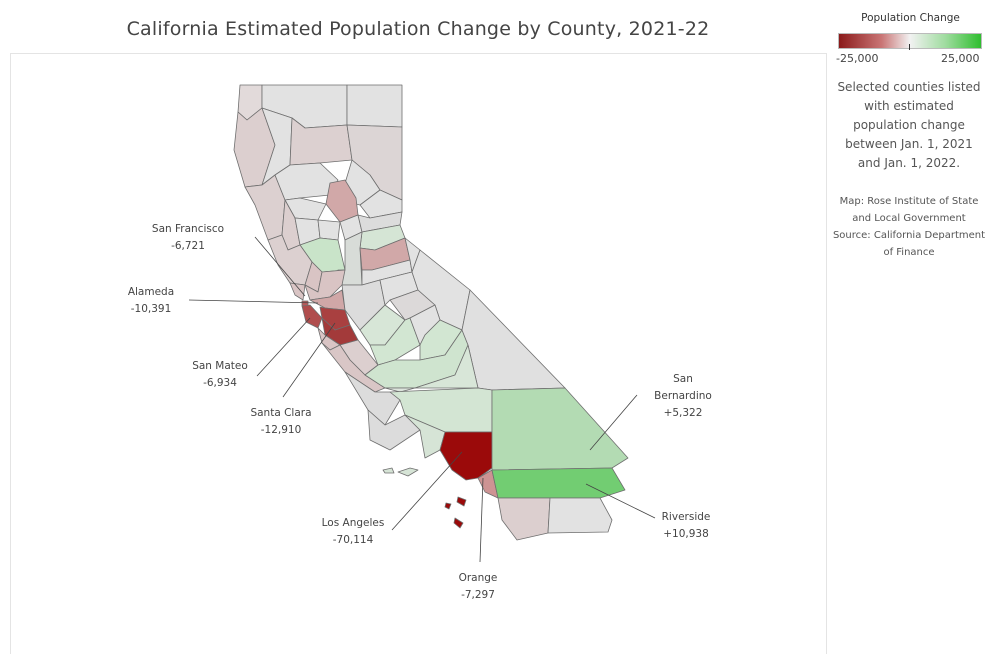 This screenshot has height=654, width=1003. I want to click on callout-san-mateo: San Mateo -6,934, so click(220, 375).